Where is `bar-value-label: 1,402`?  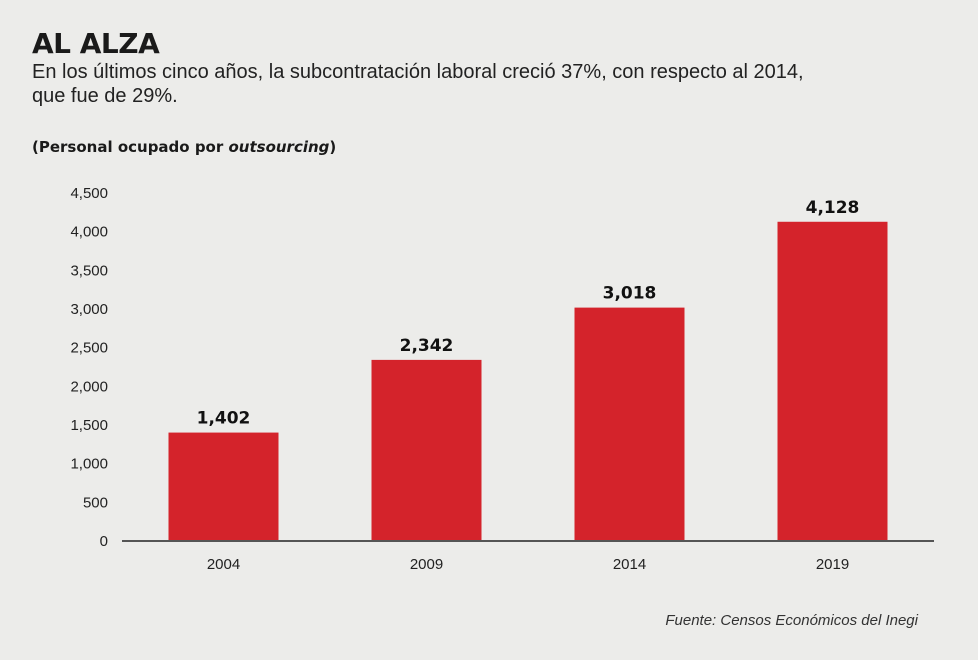
bar-value-label: 1,402 is located at coordinates (224, 419).